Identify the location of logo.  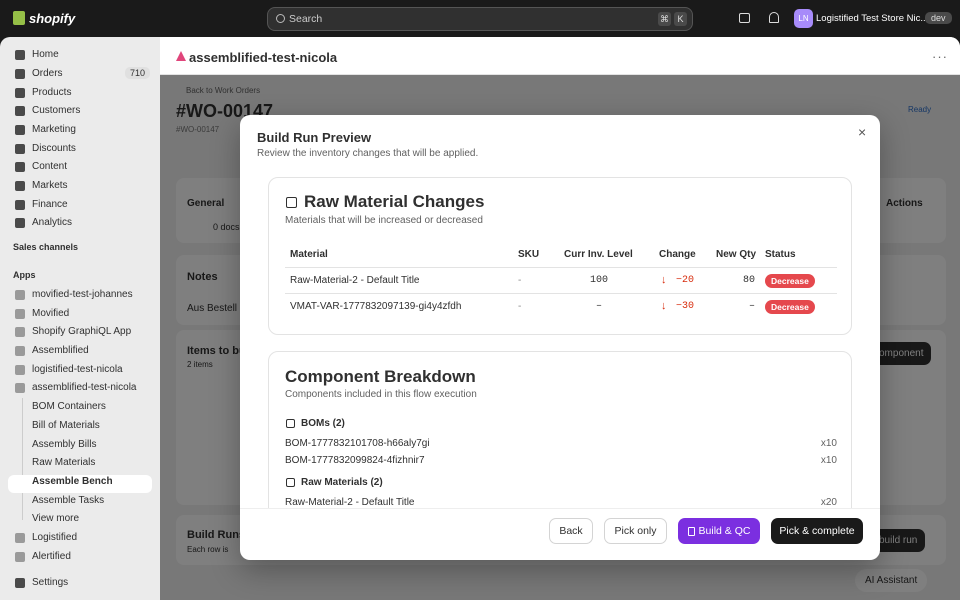
(19, 18).